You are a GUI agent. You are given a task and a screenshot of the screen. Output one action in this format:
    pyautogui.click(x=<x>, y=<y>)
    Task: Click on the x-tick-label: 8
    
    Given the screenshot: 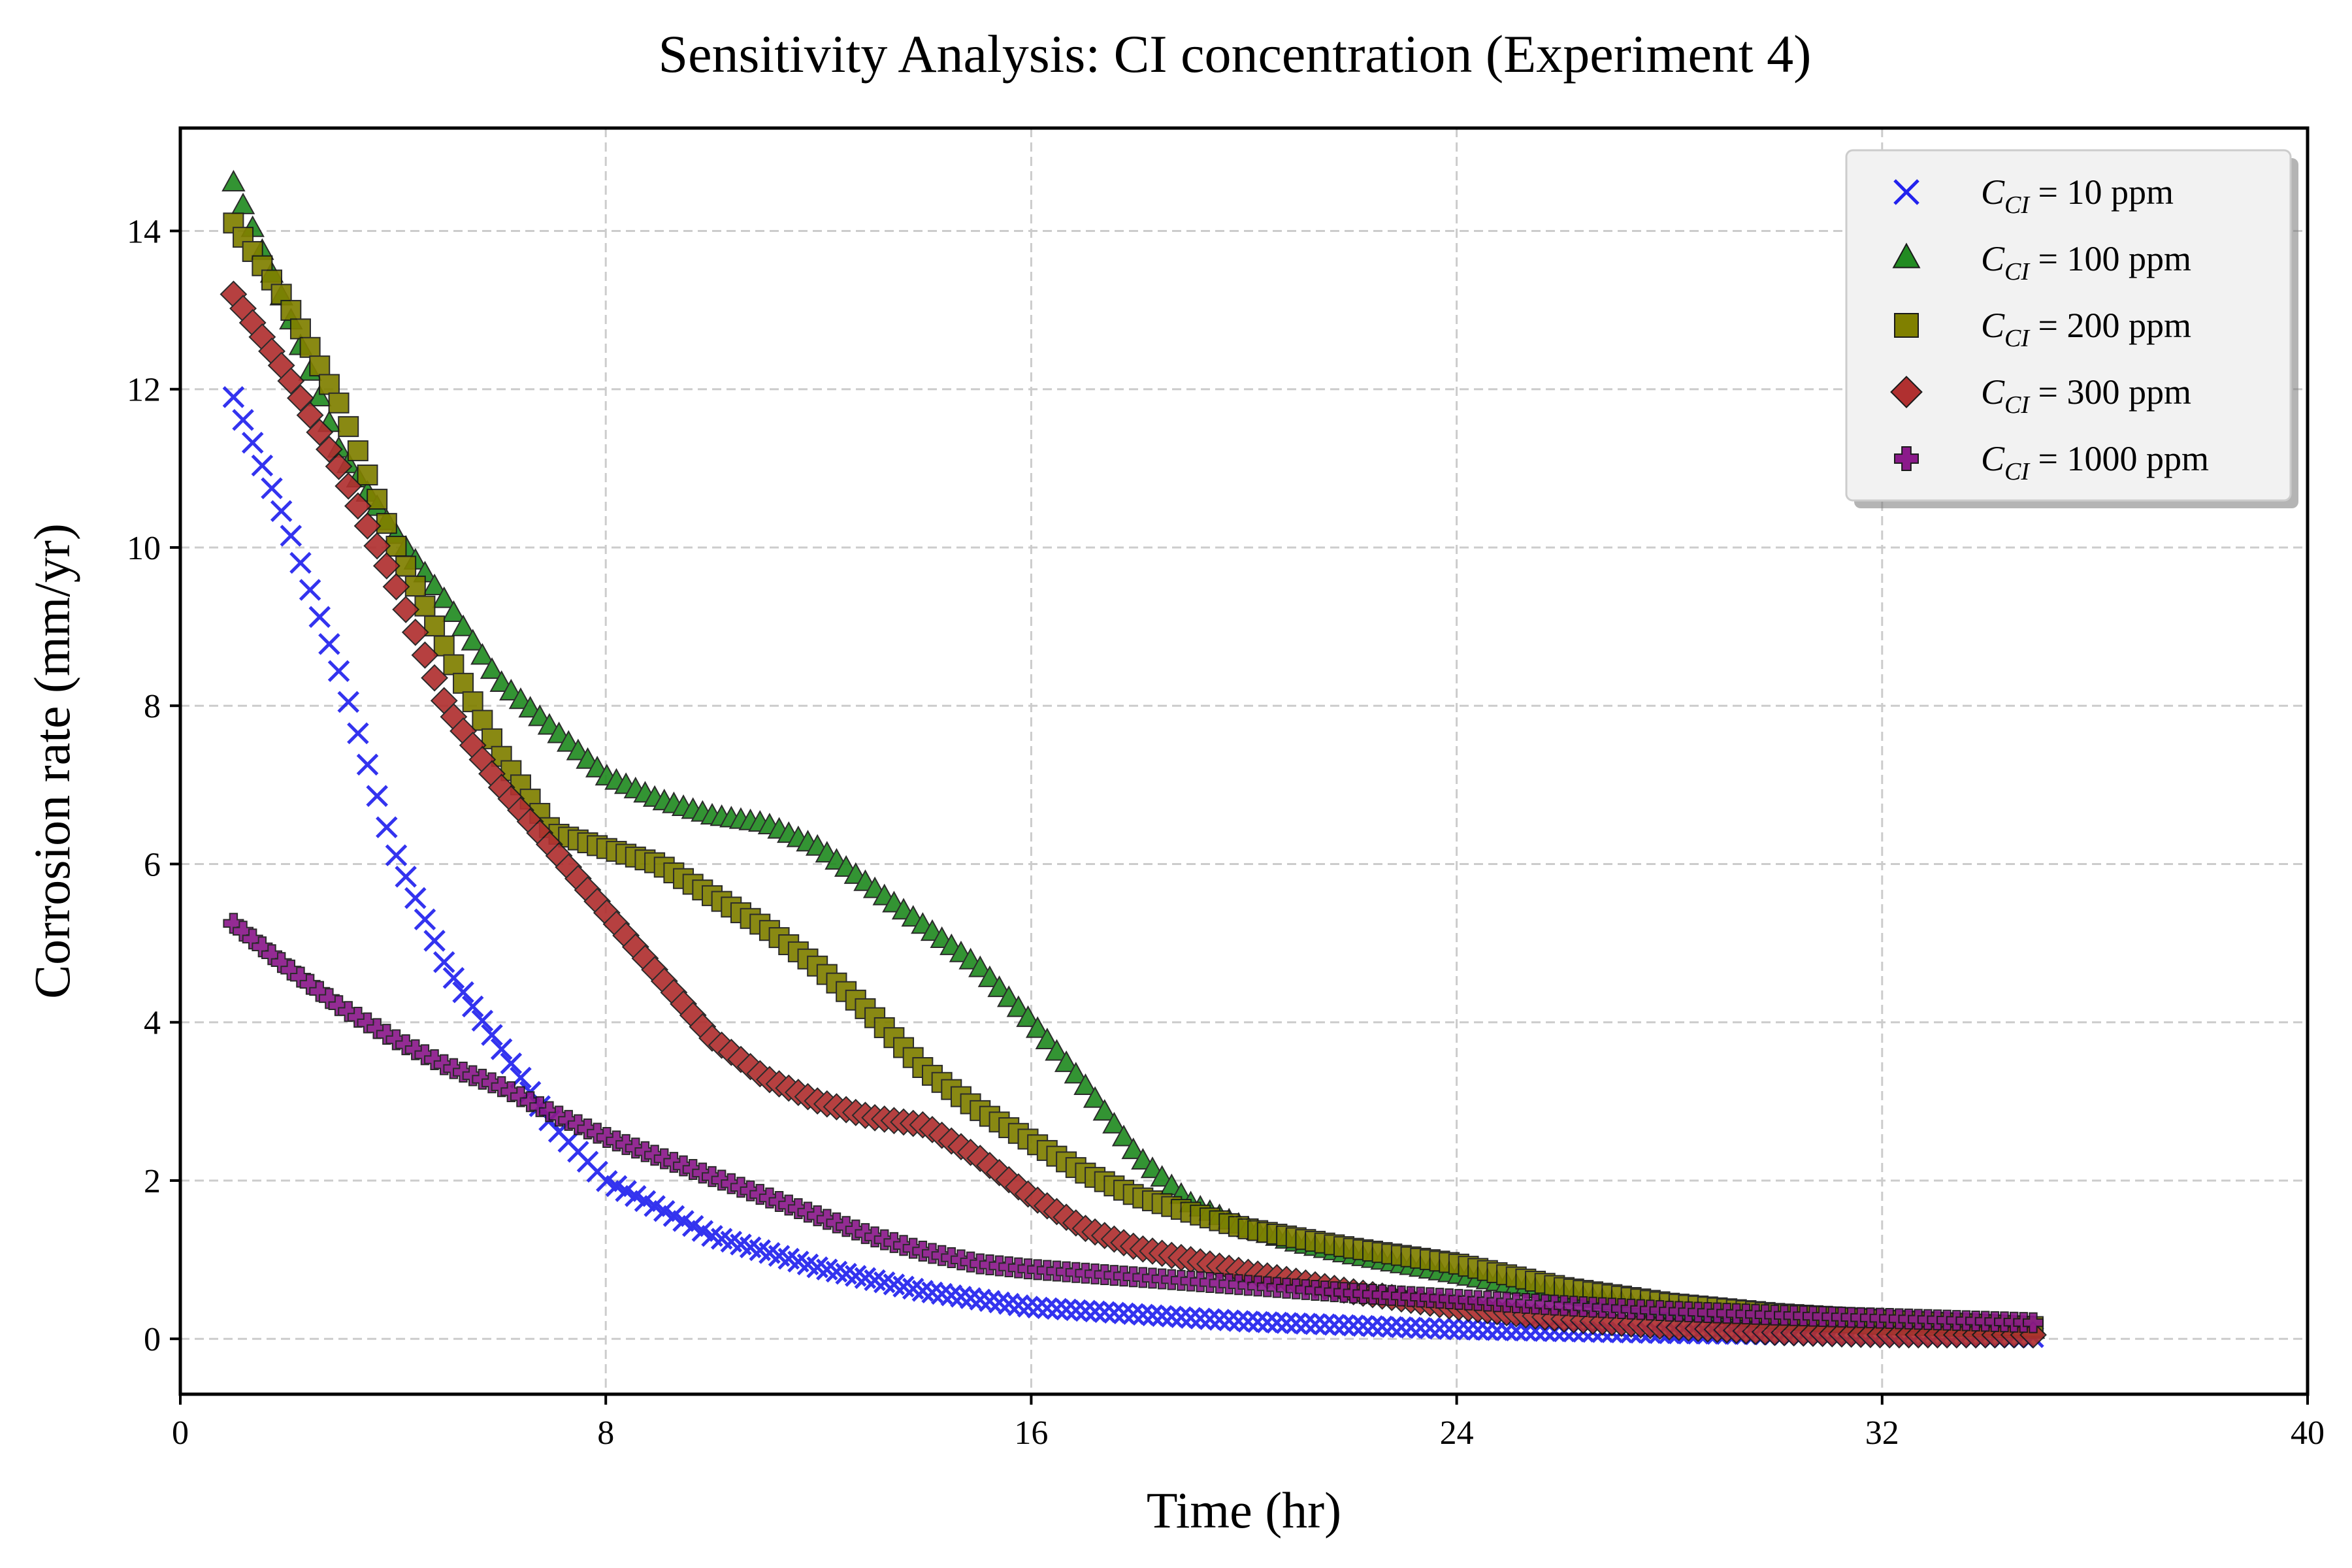 What is the action you would take?
    pyautogui.click(x=605, y=1433)
    